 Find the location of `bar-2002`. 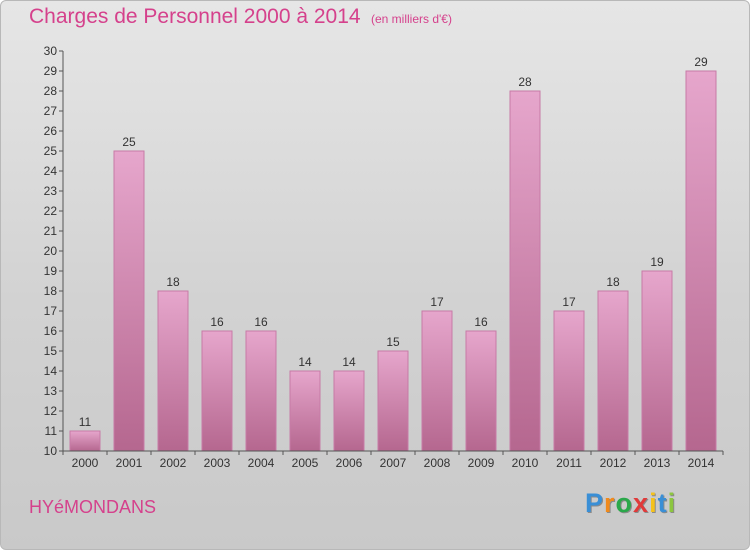

bar-2002 is located at coordinates (173, 371).